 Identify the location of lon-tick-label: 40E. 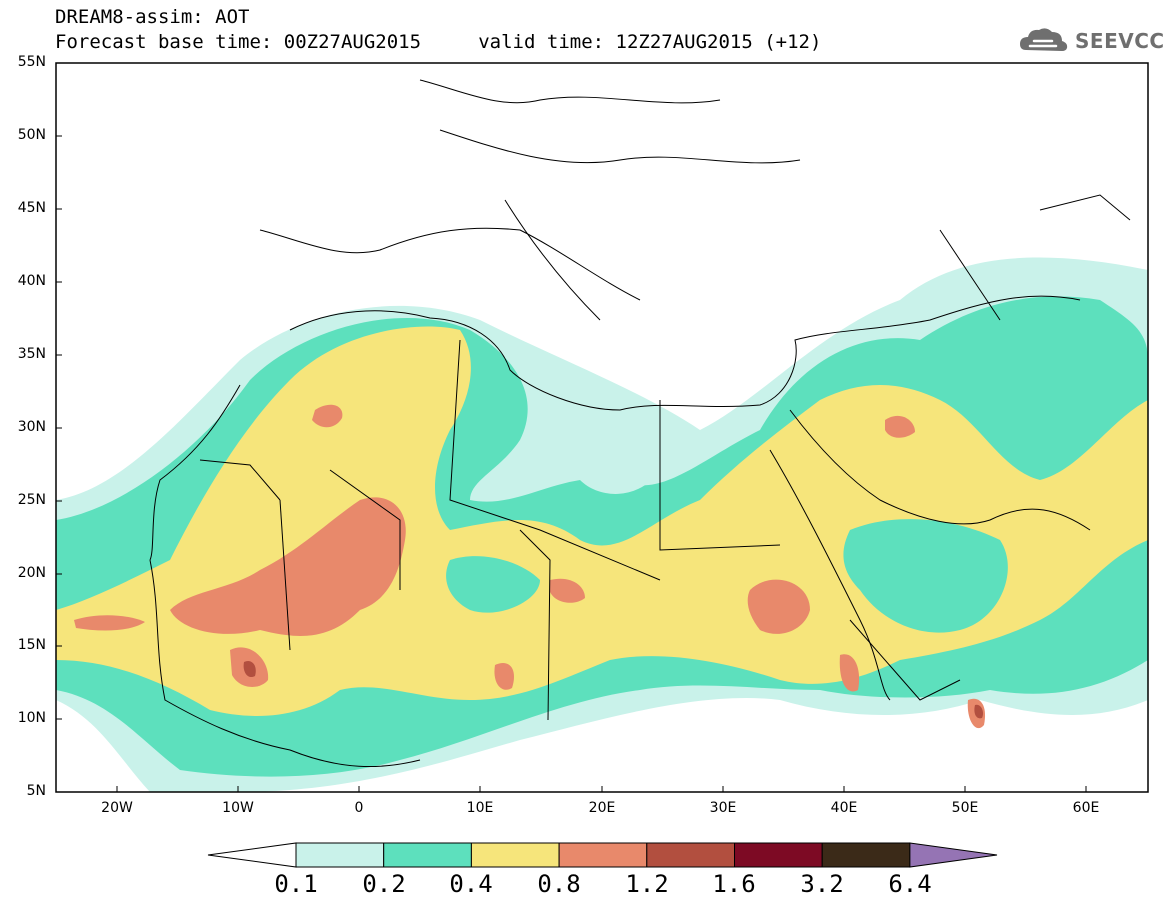
(844, 808).